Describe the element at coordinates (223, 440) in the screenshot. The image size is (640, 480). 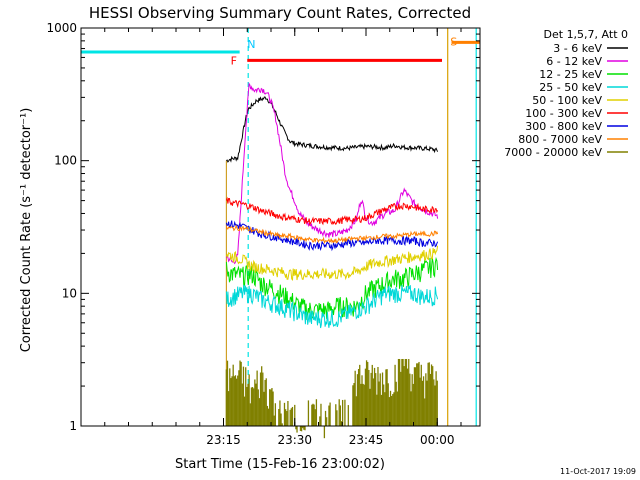
I see `x-tick-label: 23:15` at that location.